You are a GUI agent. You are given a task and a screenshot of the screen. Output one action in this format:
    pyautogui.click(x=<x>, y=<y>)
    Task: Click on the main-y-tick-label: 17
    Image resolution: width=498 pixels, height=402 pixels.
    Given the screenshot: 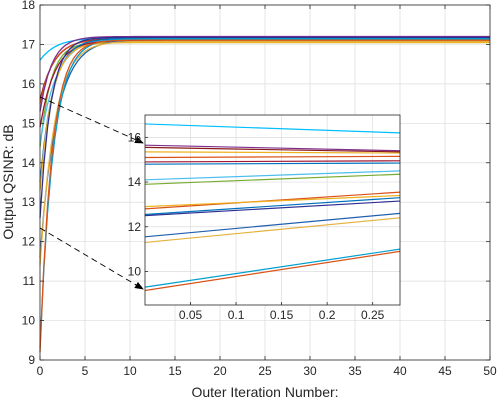 What is the action you would take?
    pyautogui.click(x=29, y=44)
    